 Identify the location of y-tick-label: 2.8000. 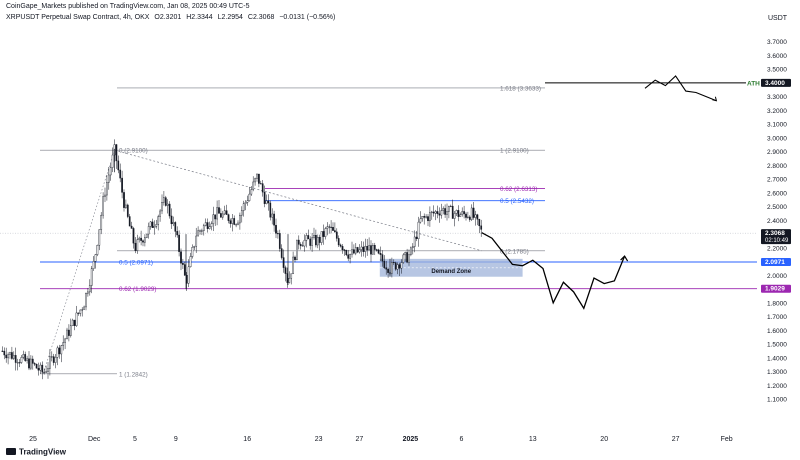
(777, 166).